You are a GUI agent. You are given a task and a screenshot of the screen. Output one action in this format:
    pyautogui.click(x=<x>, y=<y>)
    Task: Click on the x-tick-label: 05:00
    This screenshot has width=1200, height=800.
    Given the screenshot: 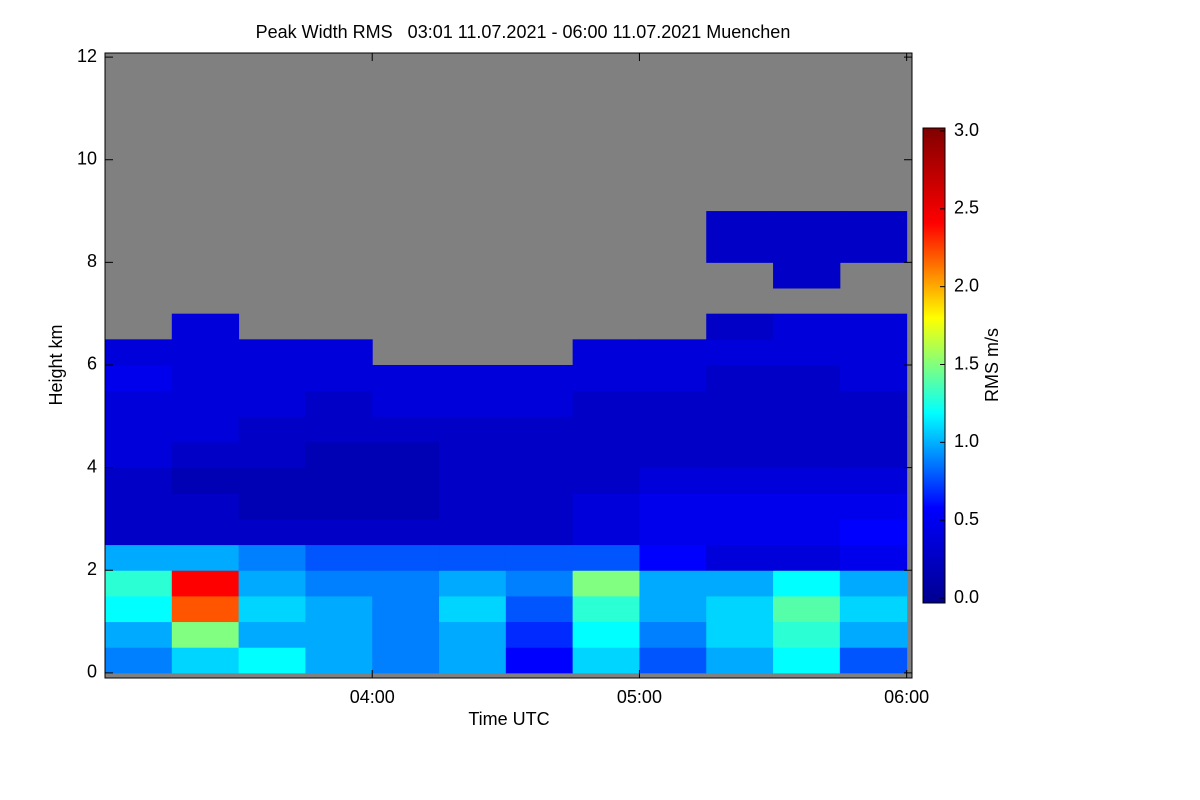 What is the action you would take?
    pyautogui.click(x=639, y=697)
    